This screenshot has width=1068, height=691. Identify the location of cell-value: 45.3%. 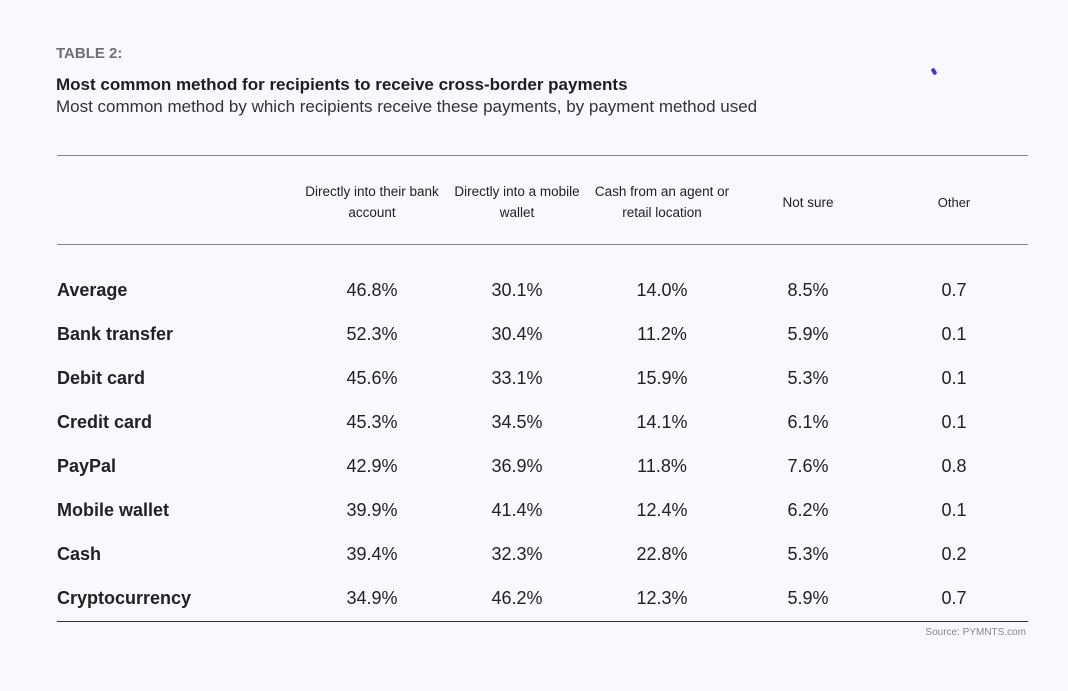
(372, 422).